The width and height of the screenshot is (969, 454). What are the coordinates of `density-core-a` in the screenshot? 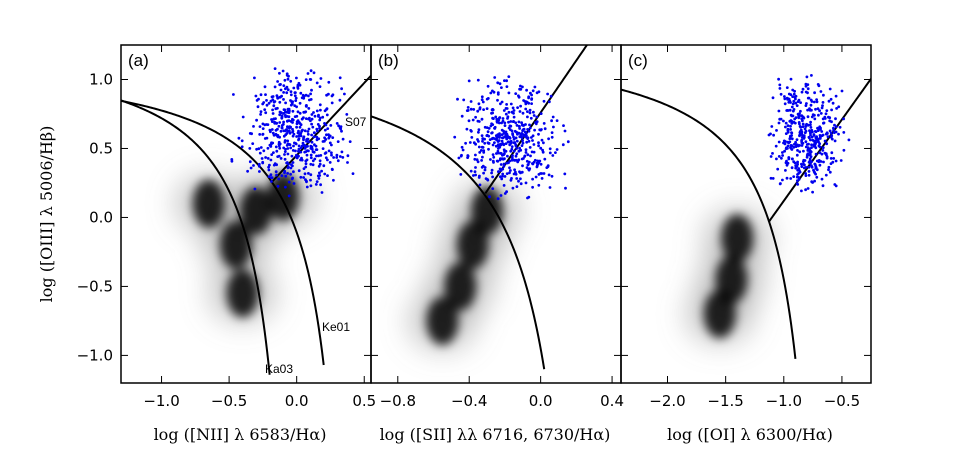 It's located at (246, 245).